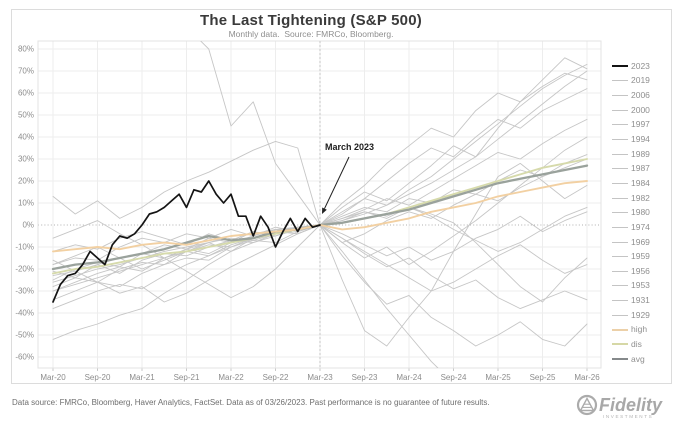 Image resolution: width=680 pixels, height=422 pixels. I want to click on legend-label: dis, so click(636, 343).